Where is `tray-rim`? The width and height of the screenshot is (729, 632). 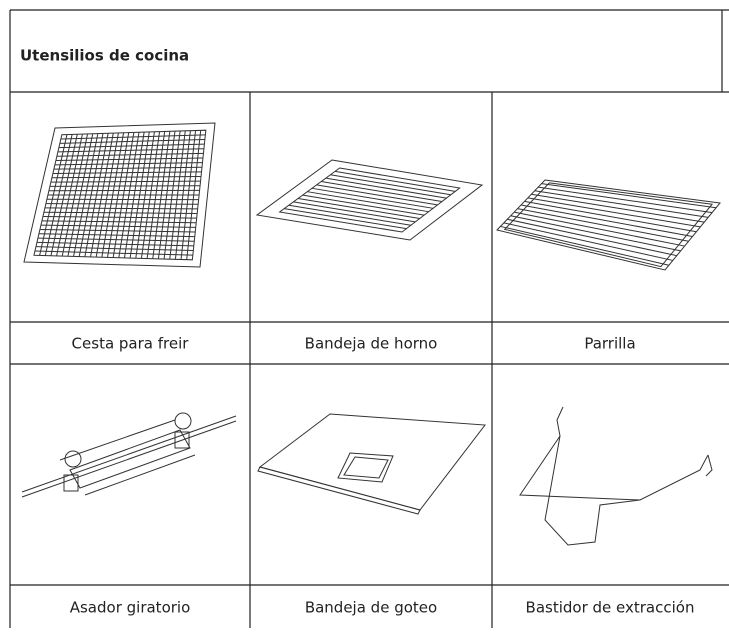 tray-rim is located at coordinates (369, 200).